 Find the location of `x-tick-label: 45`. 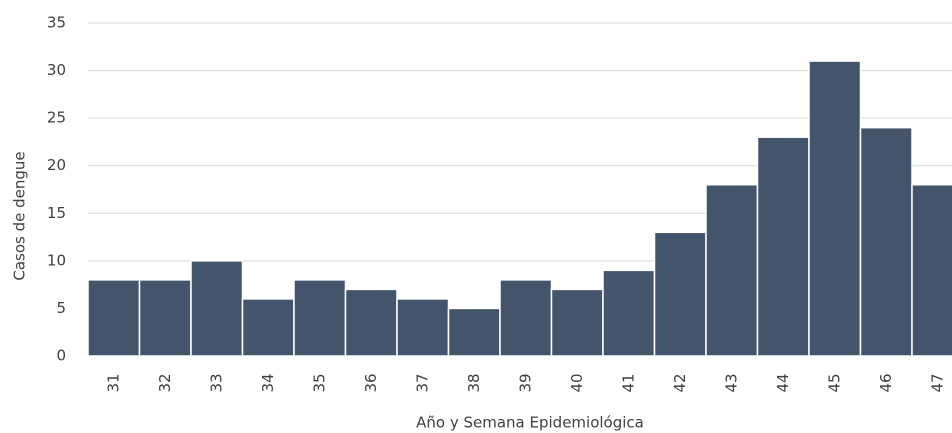

x-tick-label: 45 is located at coordinates (834, 382).